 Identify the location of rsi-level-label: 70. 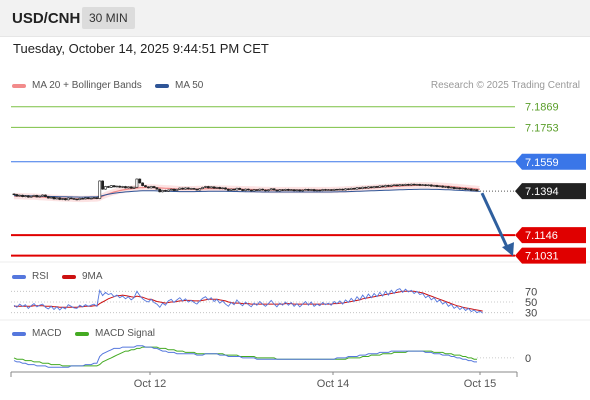
(531, 292).